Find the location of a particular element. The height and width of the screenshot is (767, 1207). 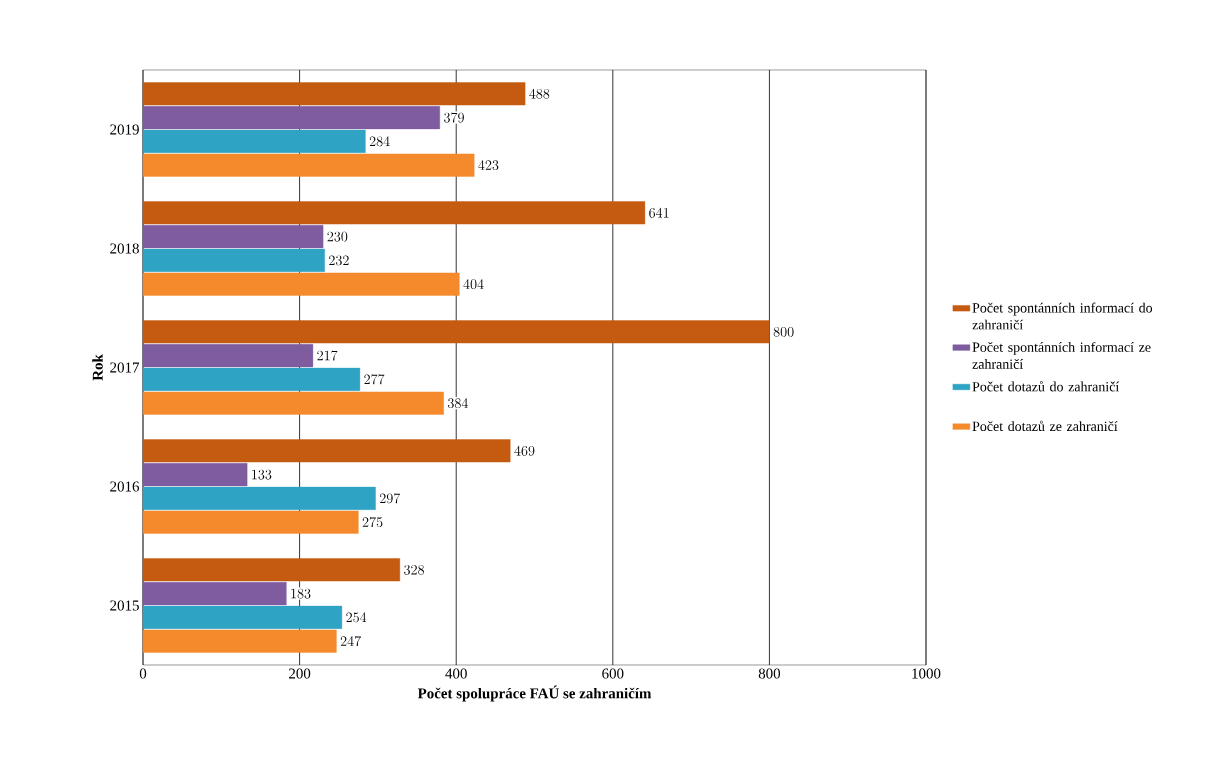

data-label: 384 is located at coordinates (458, 403).